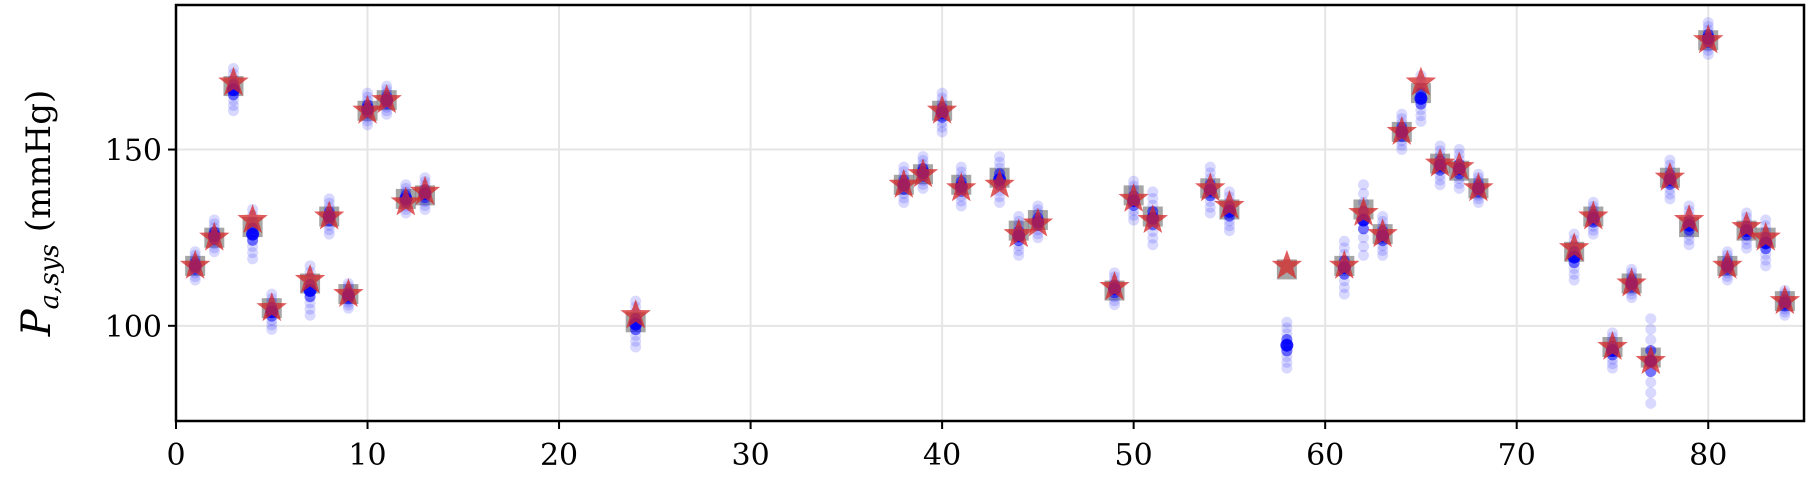  What do you see at coordinates (133, 151) in the screenshot?
I see `y-tick-label: 150` at bounding box center [133, 151].